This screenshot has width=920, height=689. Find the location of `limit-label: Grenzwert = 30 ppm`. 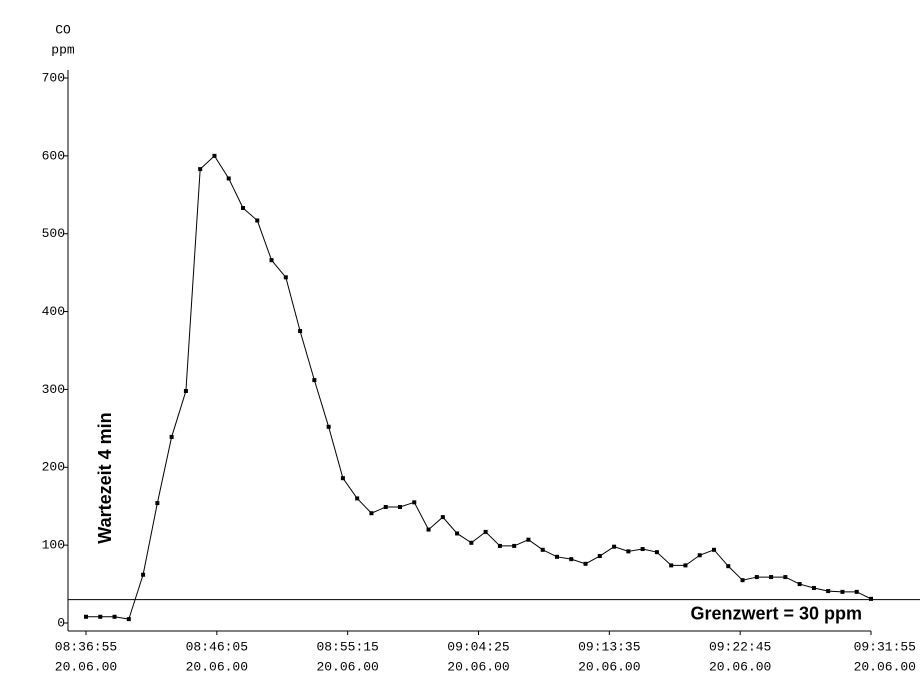

limit-label: Grenzwert = 30 ppm is located at coordinates (776, 613).